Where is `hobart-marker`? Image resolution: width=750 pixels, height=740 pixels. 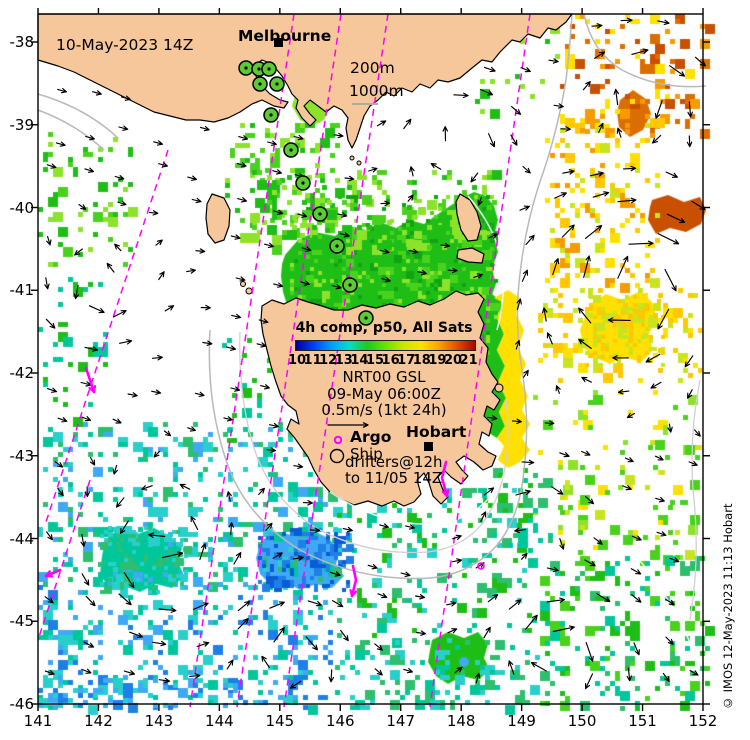
hobart-marker is located at coordinates (428, 446).